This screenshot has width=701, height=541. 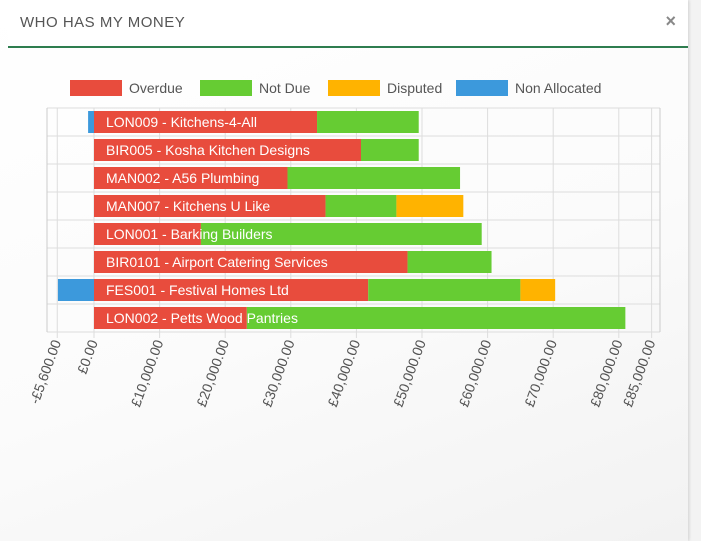 What do you see at coordinates (197, 290) in the screenshot?
I see `category-label: FES001 - Festival Homes Ltd` at bounding box center [197, 290].